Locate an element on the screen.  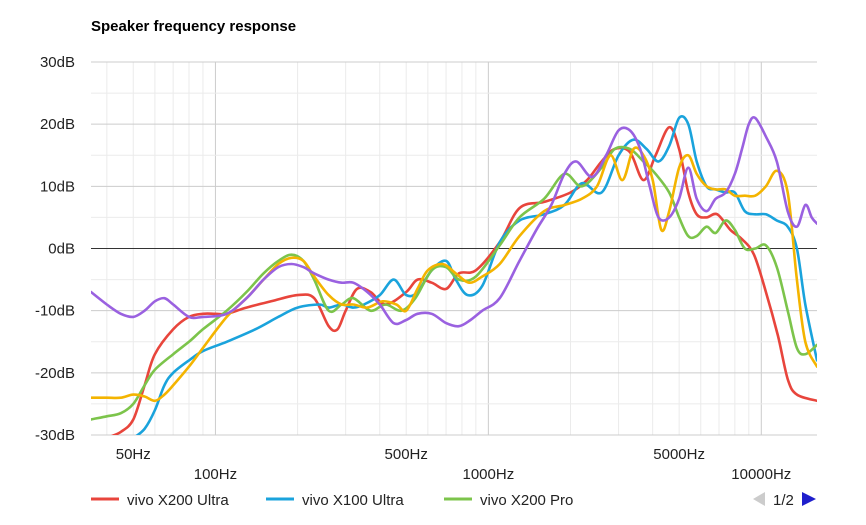
legend-page-indicator: 1/2 is located at coordinates (783, 500).